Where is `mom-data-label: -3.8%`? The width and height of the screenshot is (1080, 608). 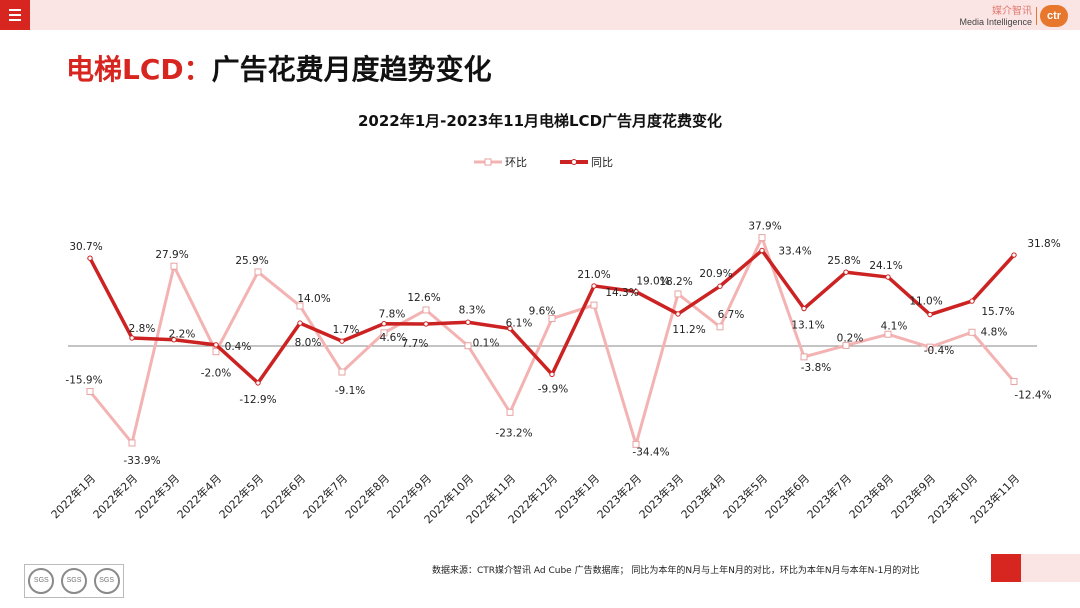
mom-data-label: -3.8% is located at coordinates (816, 368).